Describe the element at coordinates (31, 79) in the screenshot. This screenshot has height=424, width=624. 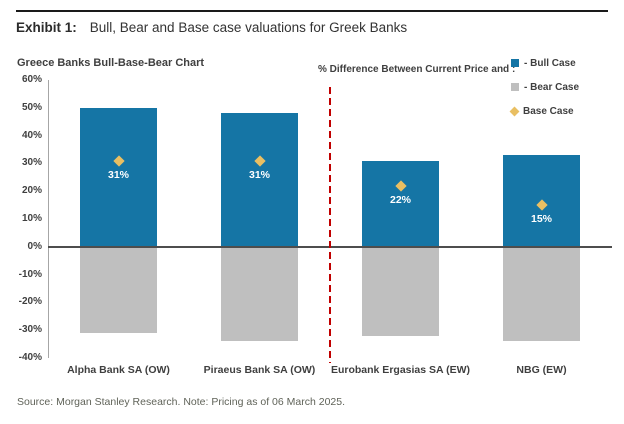
I see `y-tick-label: 60%` at that location.